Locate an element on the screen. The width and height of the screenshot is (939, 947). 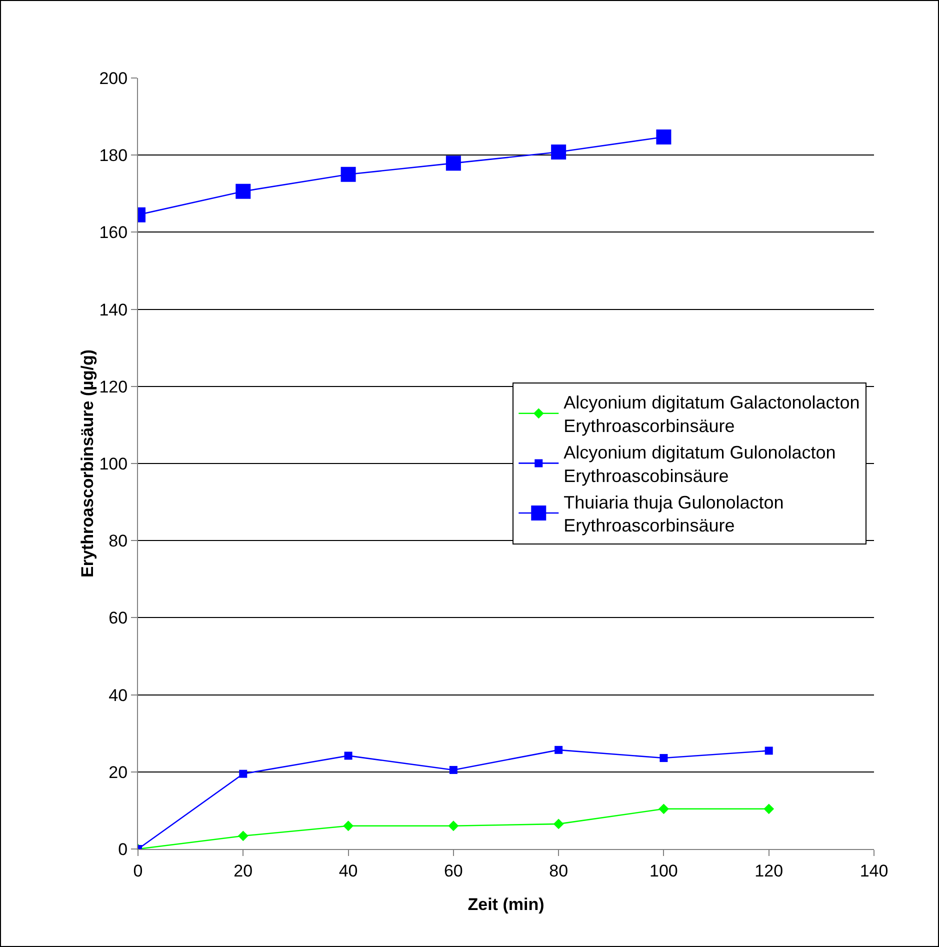
y-tick-label: 180 is located at coordinates (113, 156).